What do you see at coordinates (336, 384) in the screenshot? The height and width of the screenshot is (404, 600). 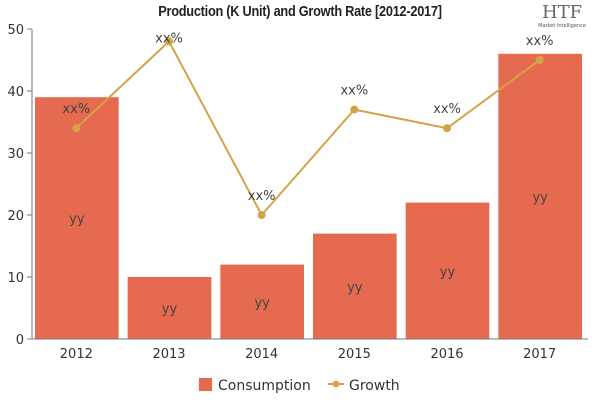 I see `legend-growth-marker` at bounding box center [336, 384].